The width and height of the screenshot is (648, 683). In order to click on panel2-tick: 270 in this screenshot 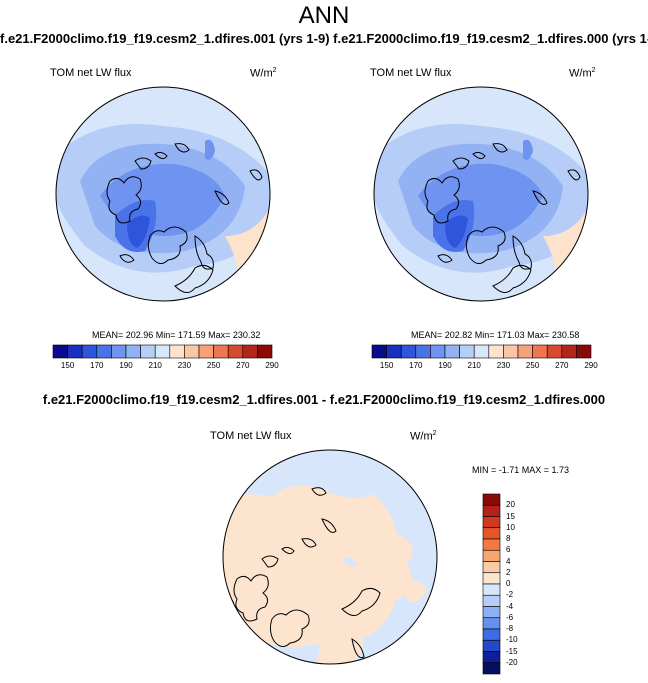, I will do `click(562, 365)`.